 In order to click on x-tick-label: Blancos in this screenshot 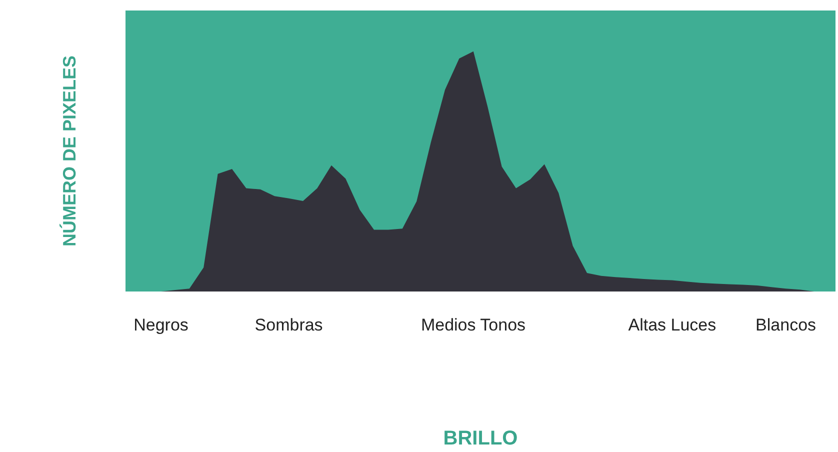, I will do `click(786, 325)`.